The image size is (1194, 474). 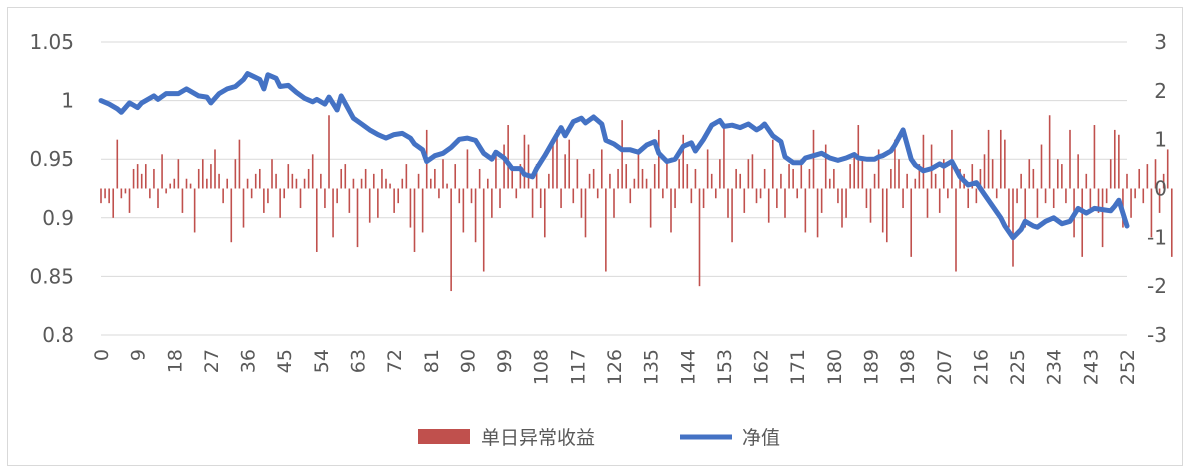 What do you see at coordinates (51, 159) in the screenshot?
I see `left-tick-label: 0.95` at bounding box center [51, 159].